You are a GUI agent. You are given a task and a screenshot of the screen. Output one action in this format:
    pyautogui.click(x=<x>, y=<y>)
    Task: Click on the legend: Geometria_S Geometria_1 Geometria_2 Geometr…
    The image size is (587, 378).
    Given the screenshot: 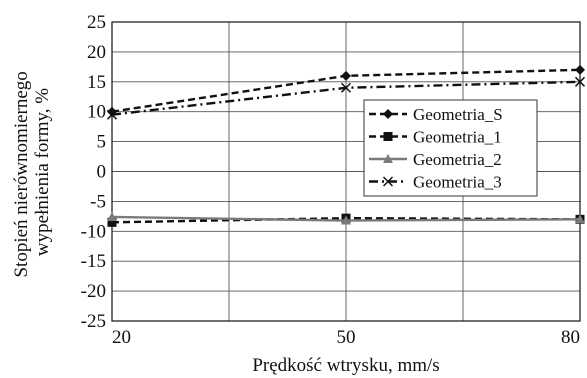 What is the action you would take?
    pyautogui.click(x=450, y=148)
    